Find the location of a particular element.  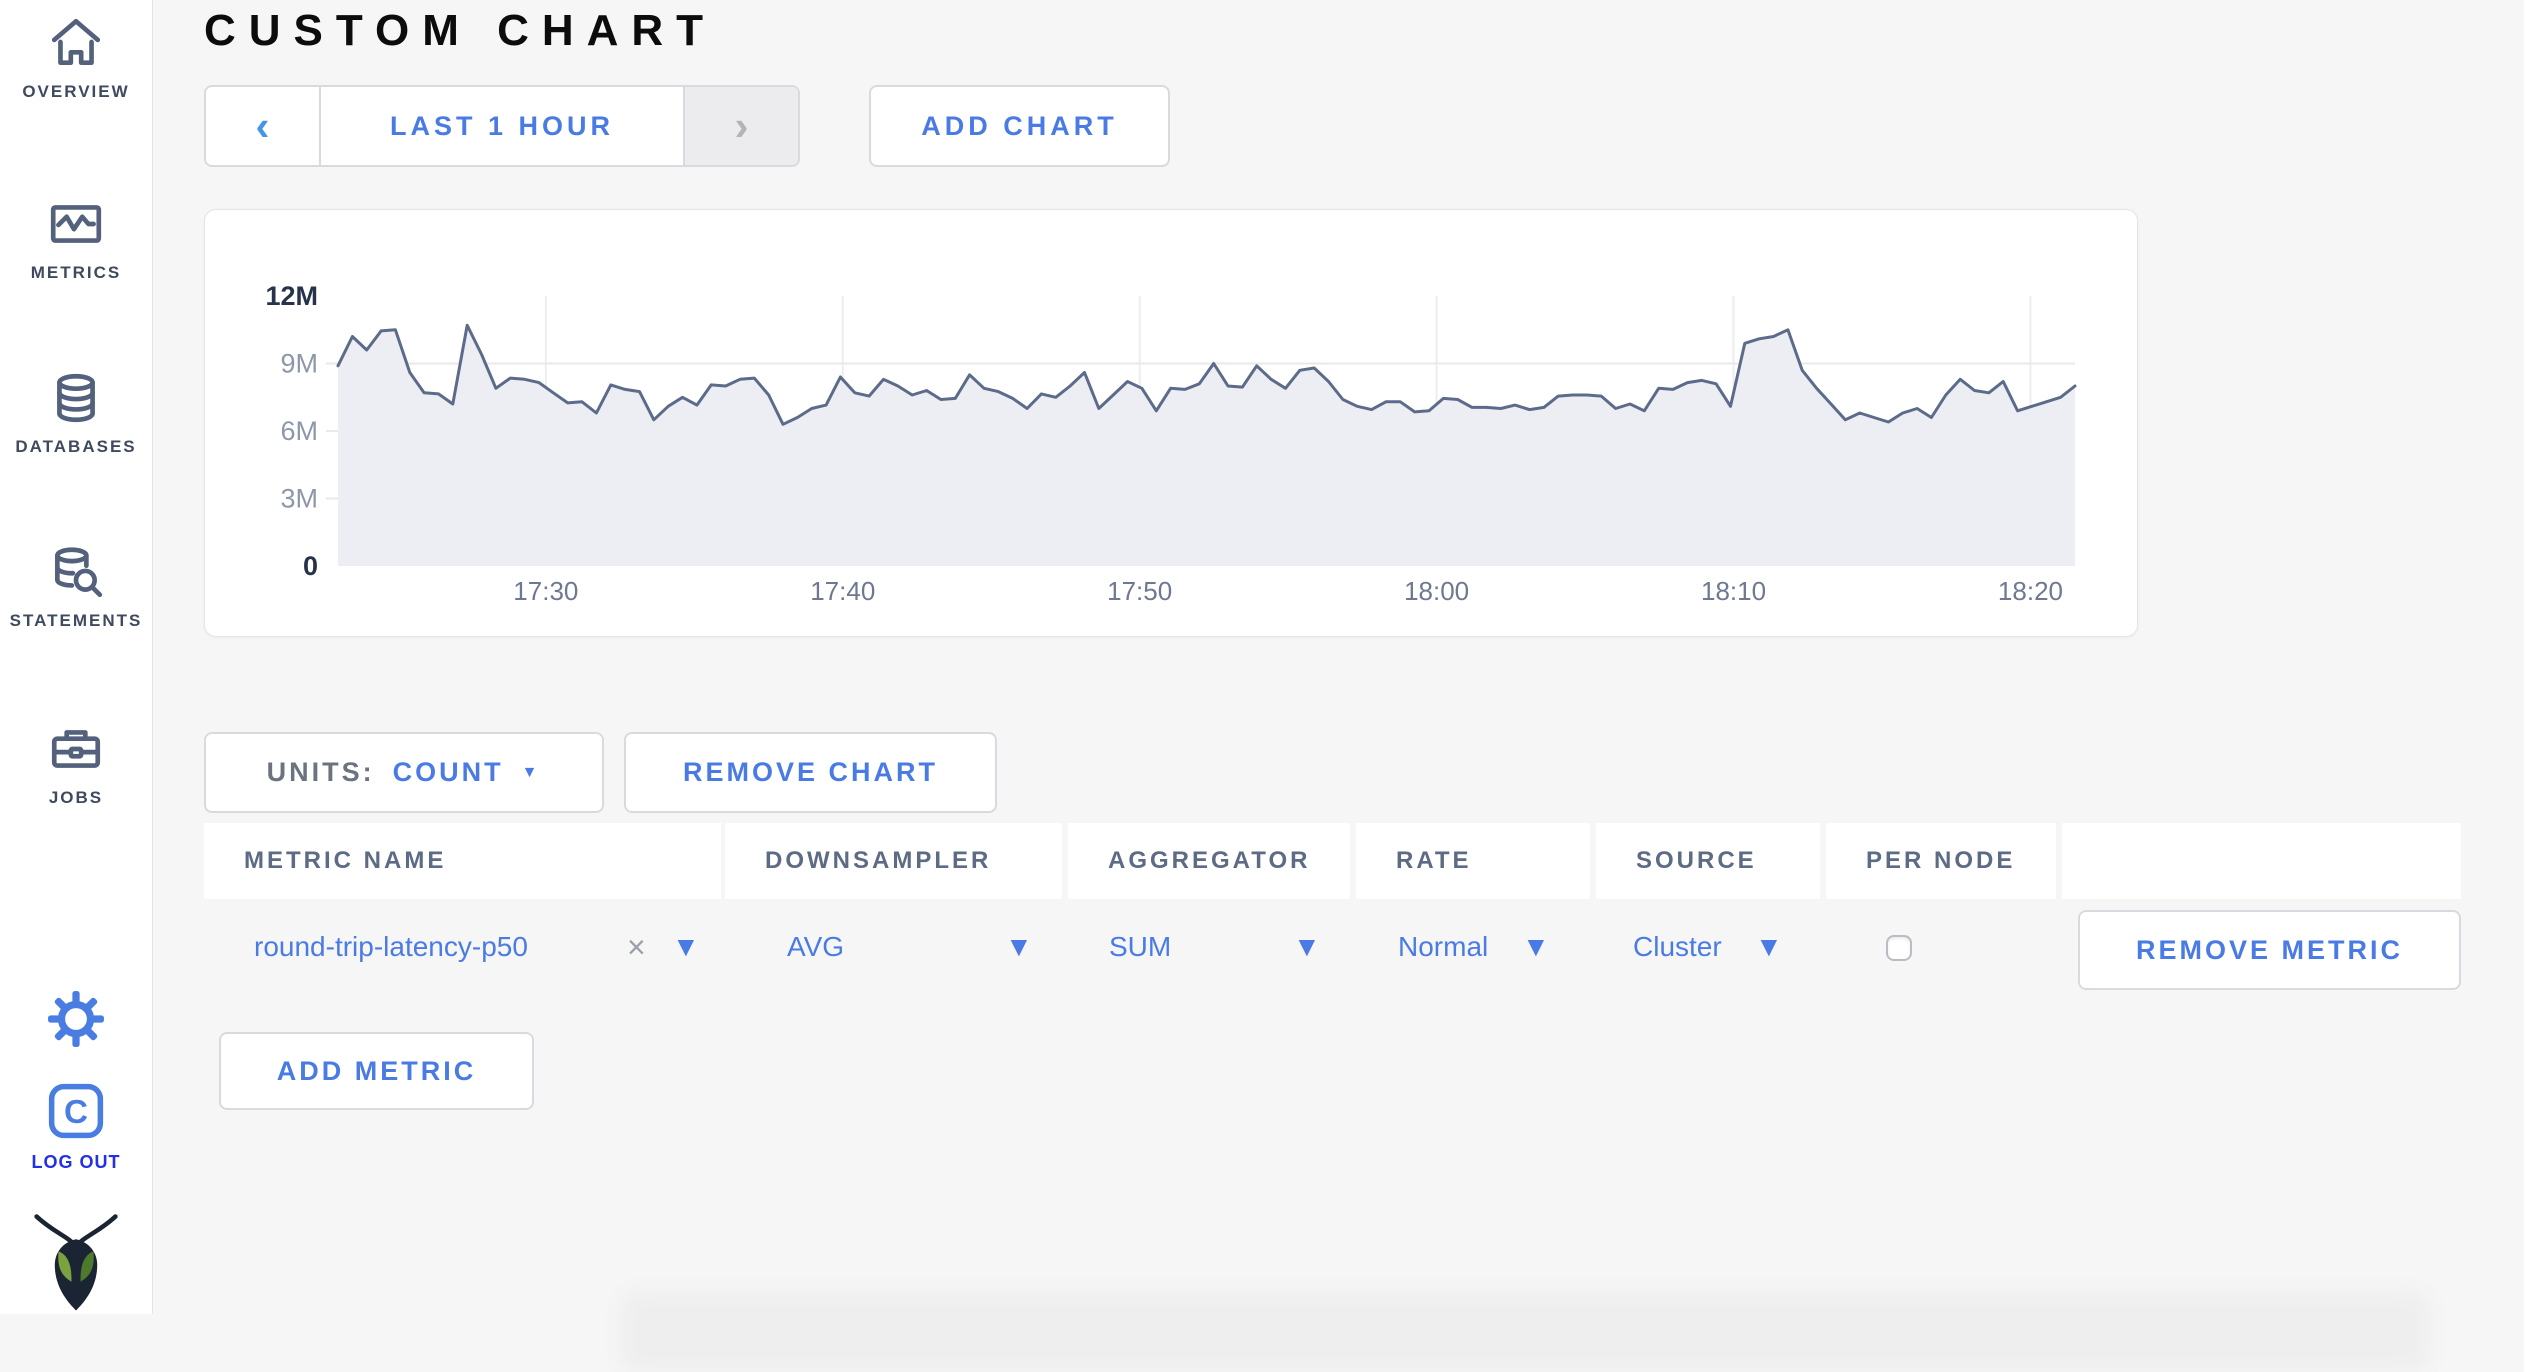

column-header-rate: RATE is located at coordinates (1473, 861).